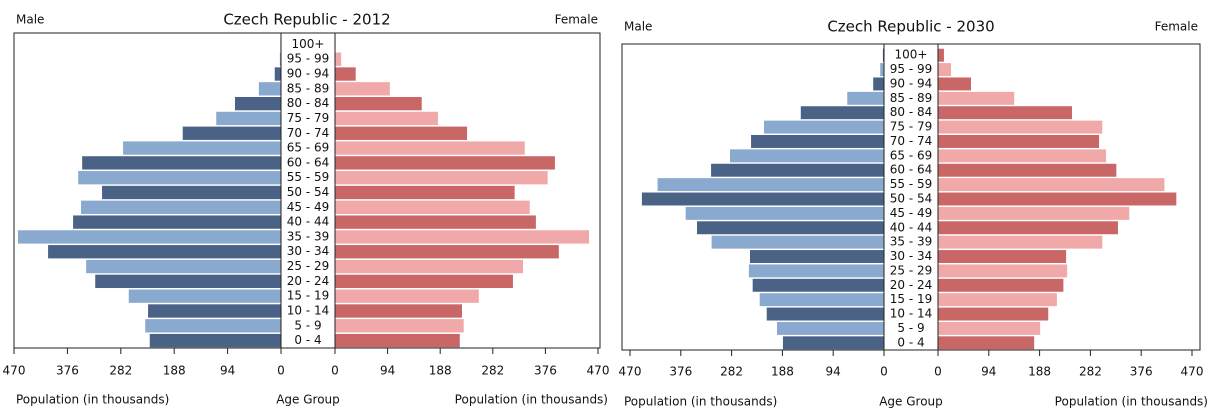 The width and height of the screenshot is (1213, 409). I want to click on age-group-label: 10 - 14, so click(911, 314).